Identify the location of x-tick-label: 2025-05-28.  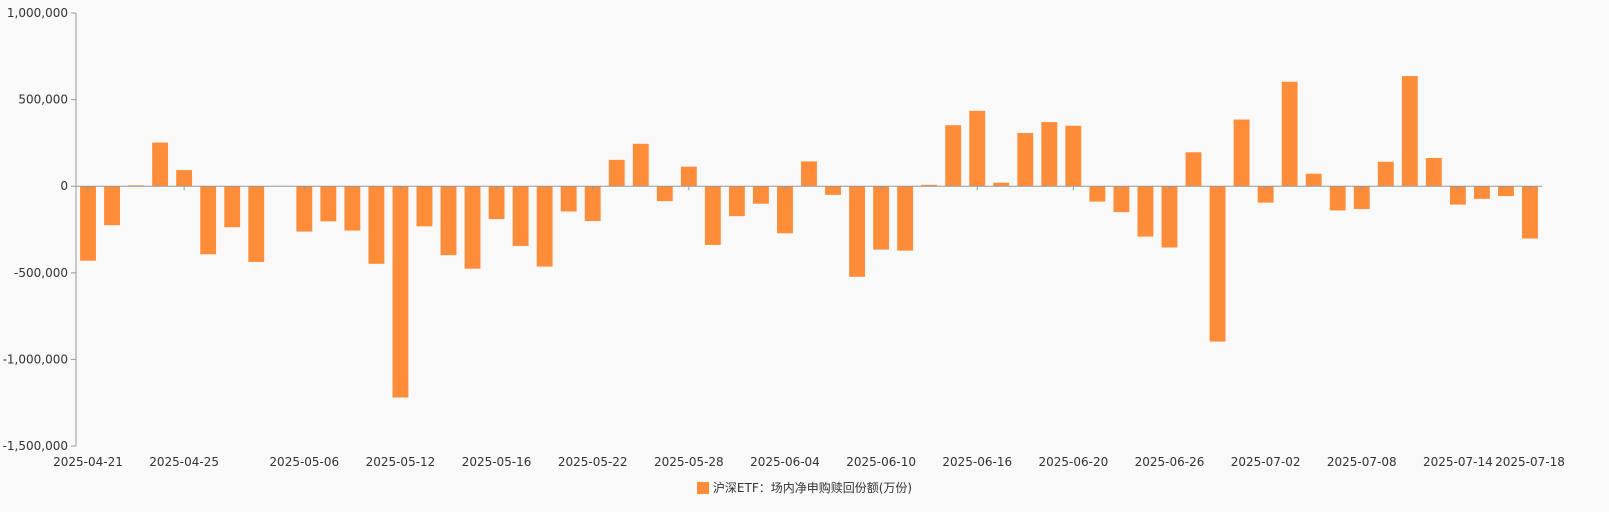
(689, 462).